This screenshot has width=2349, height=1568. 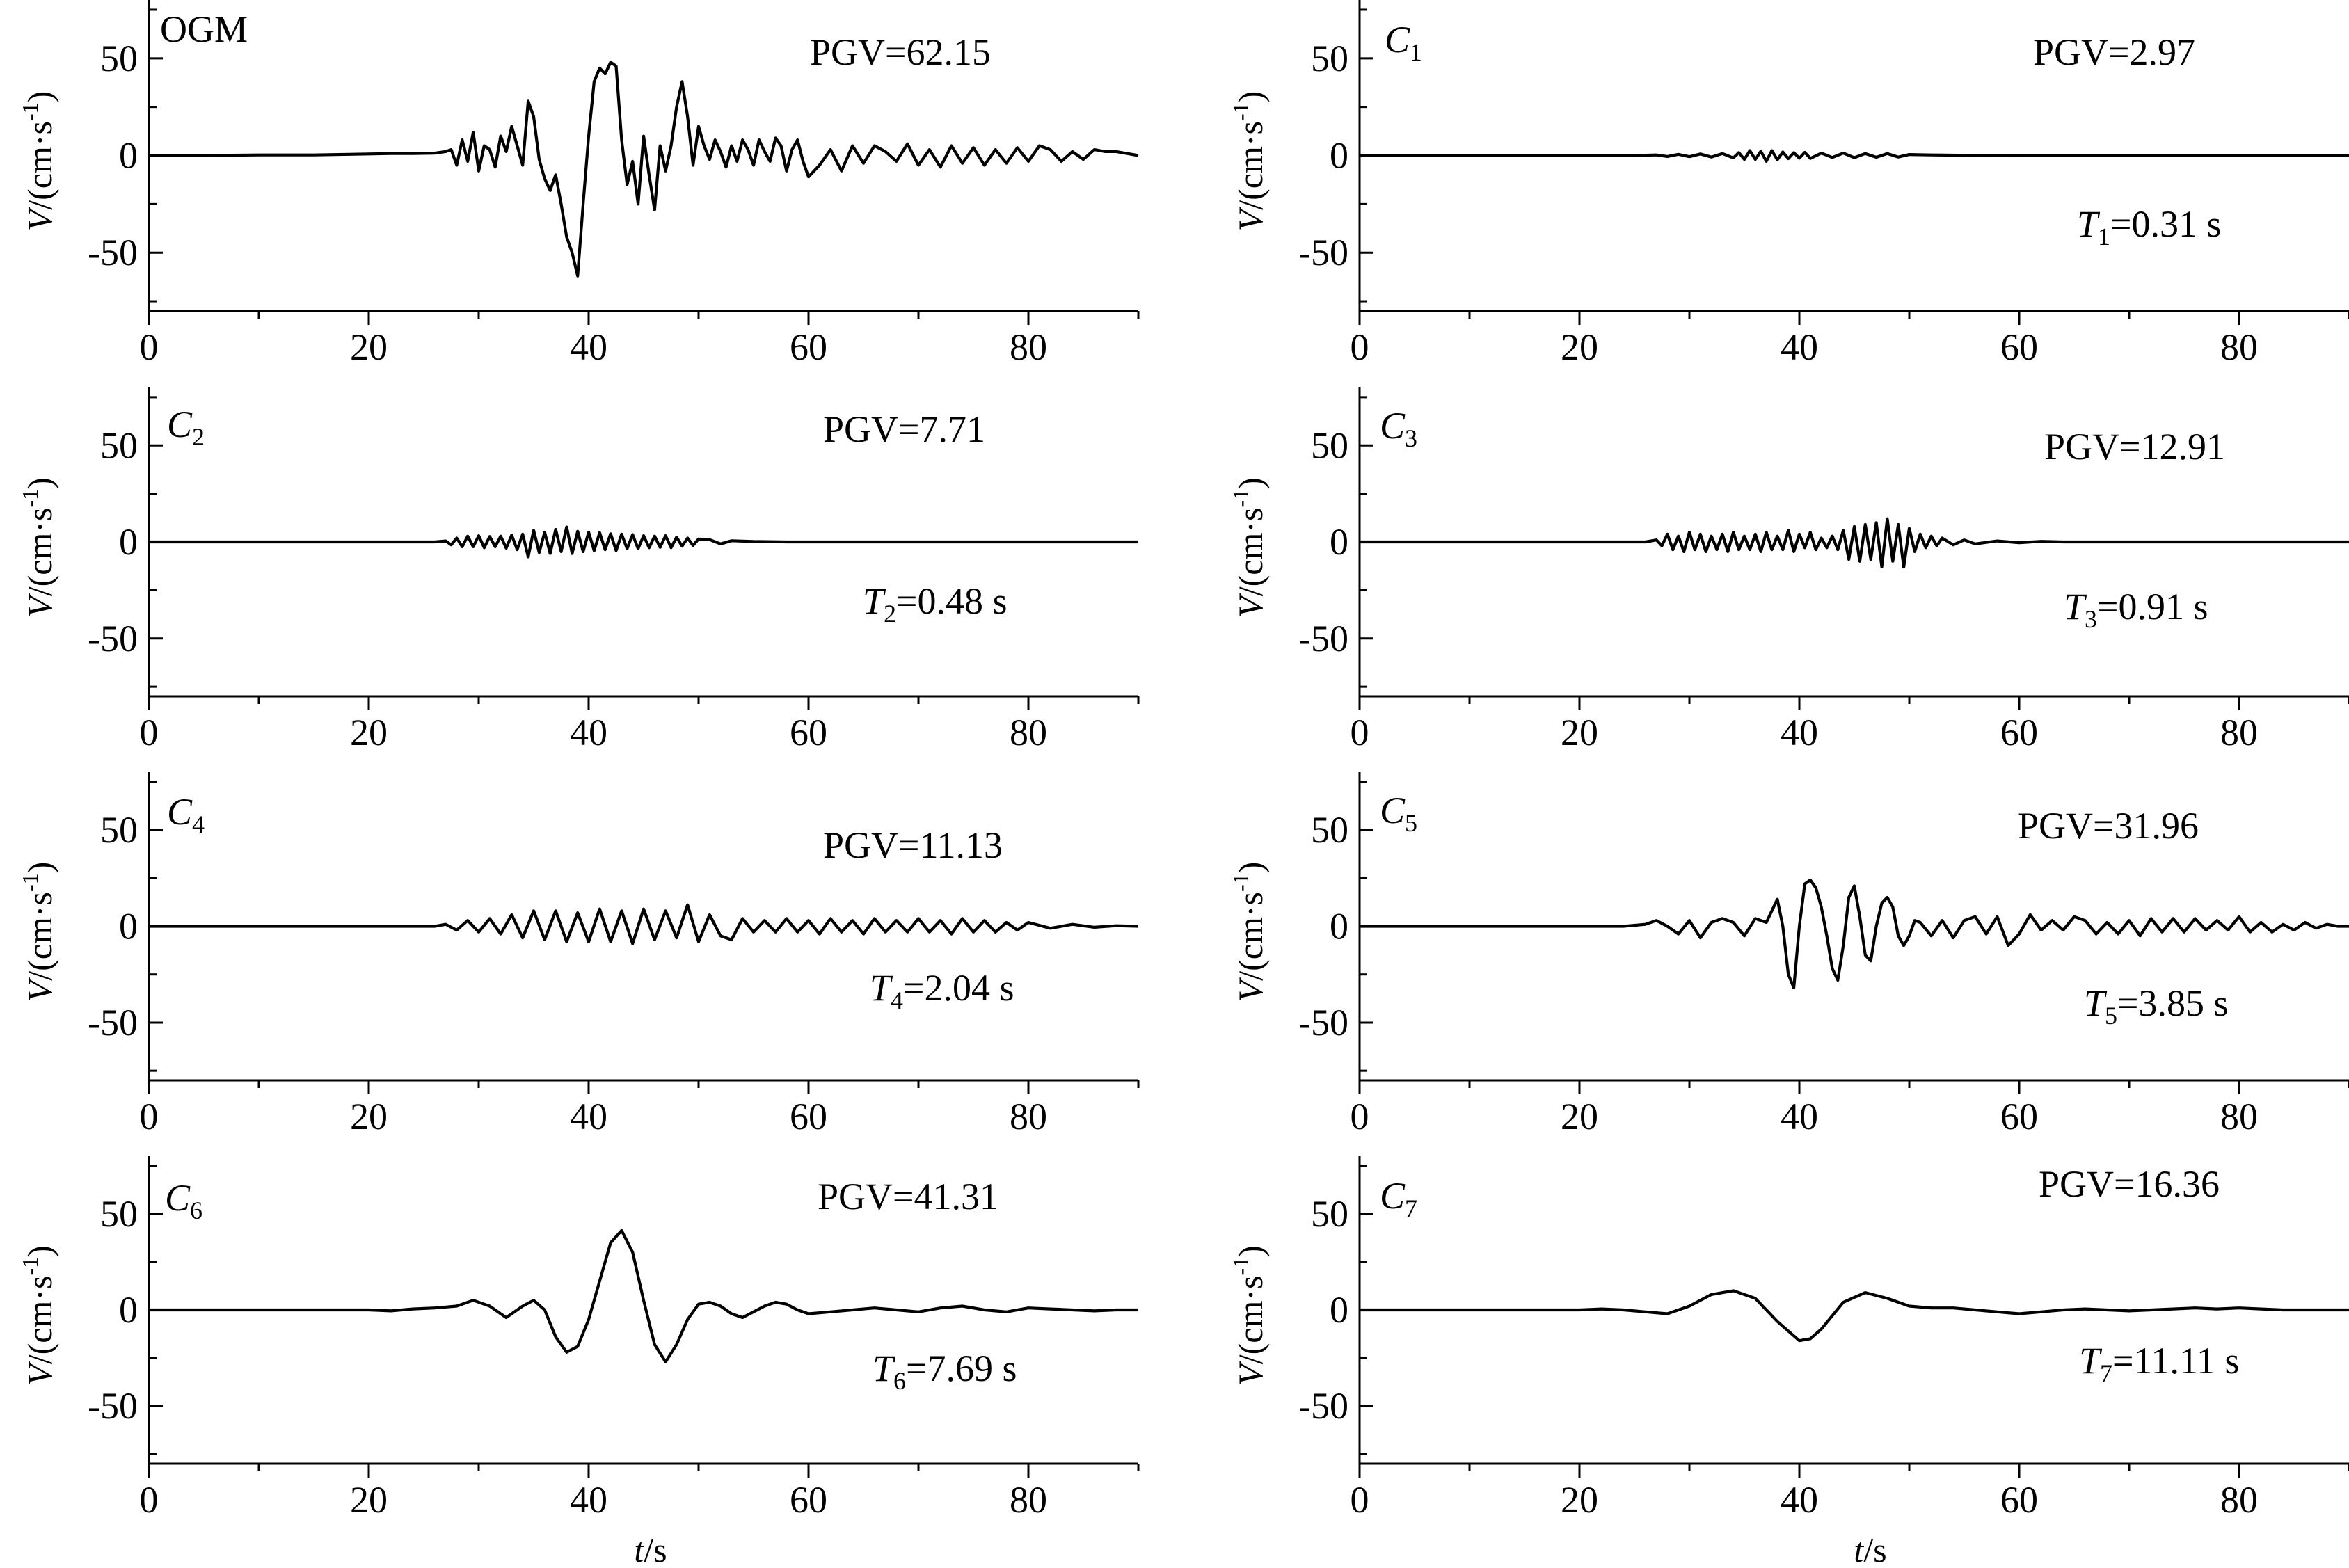 I want to click on panel-ogm: 0 20 40 60 80 -50 0 50 V/(cm·s-1) OGM PGV=62.15, so click(x=578, y=184).